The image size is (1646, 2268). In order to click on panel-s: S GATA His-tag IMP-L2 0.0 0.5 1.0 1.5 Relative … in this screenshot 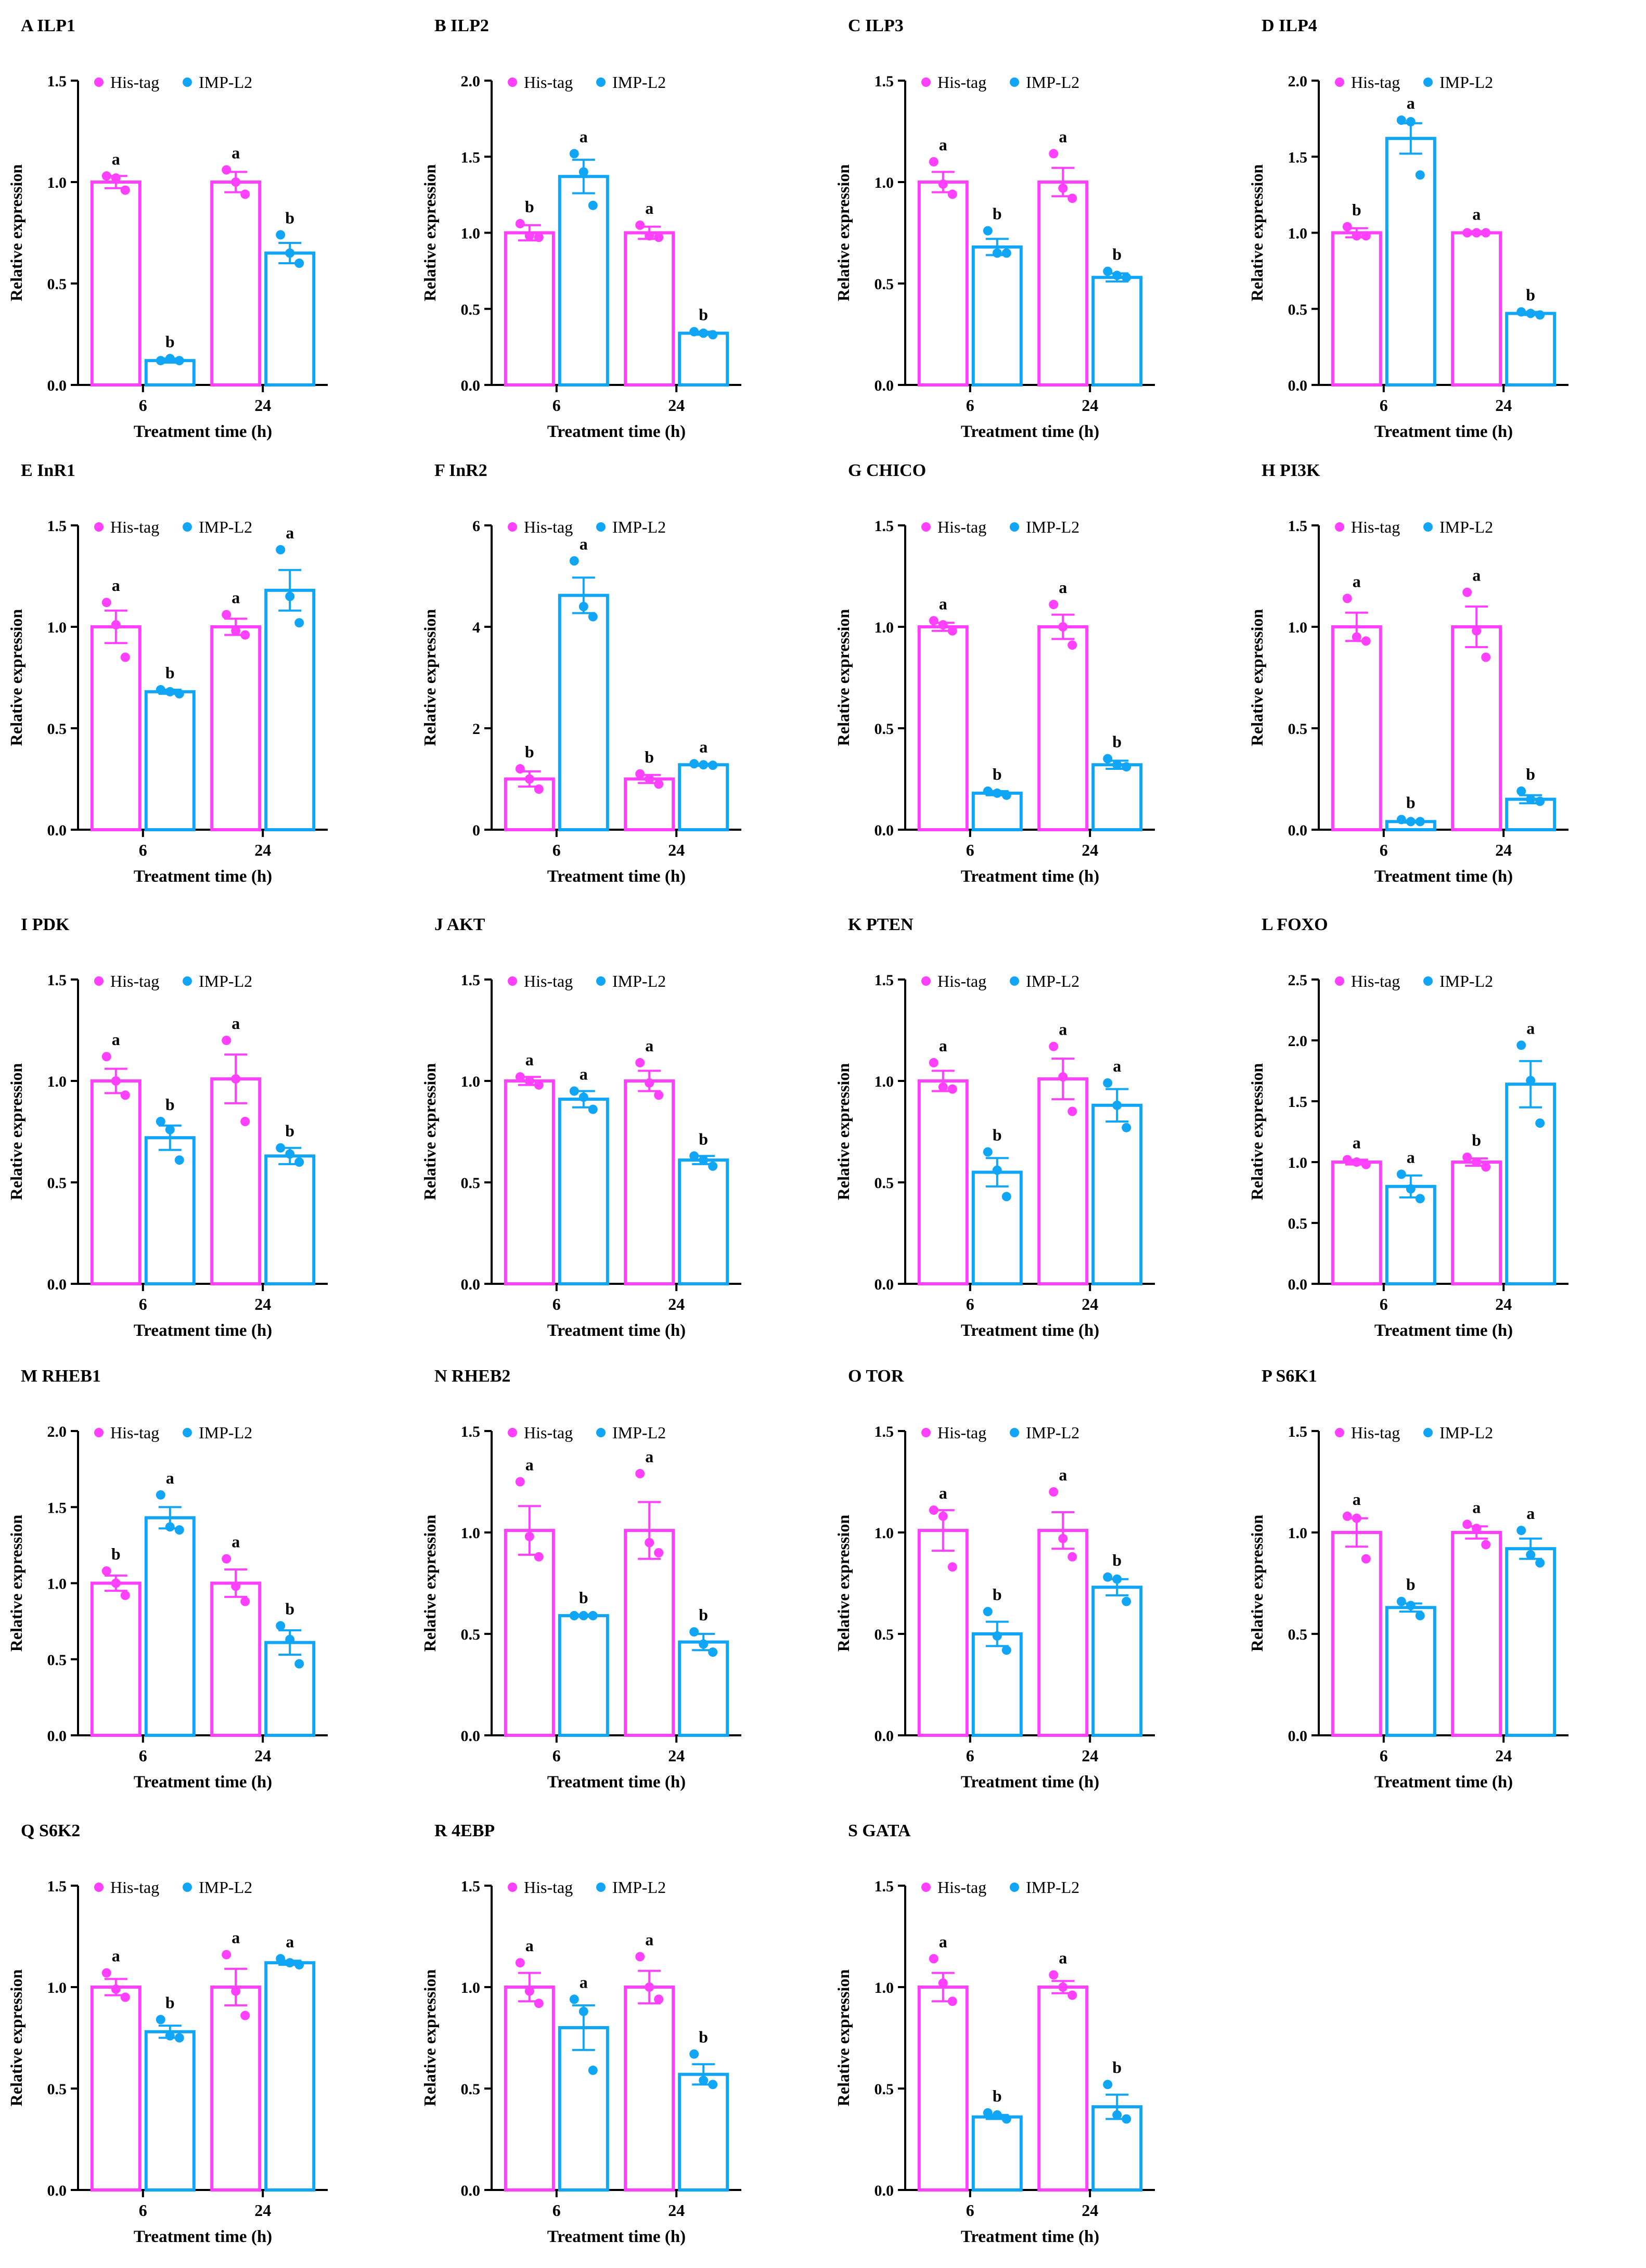, I will do `click(995, 2033)`.